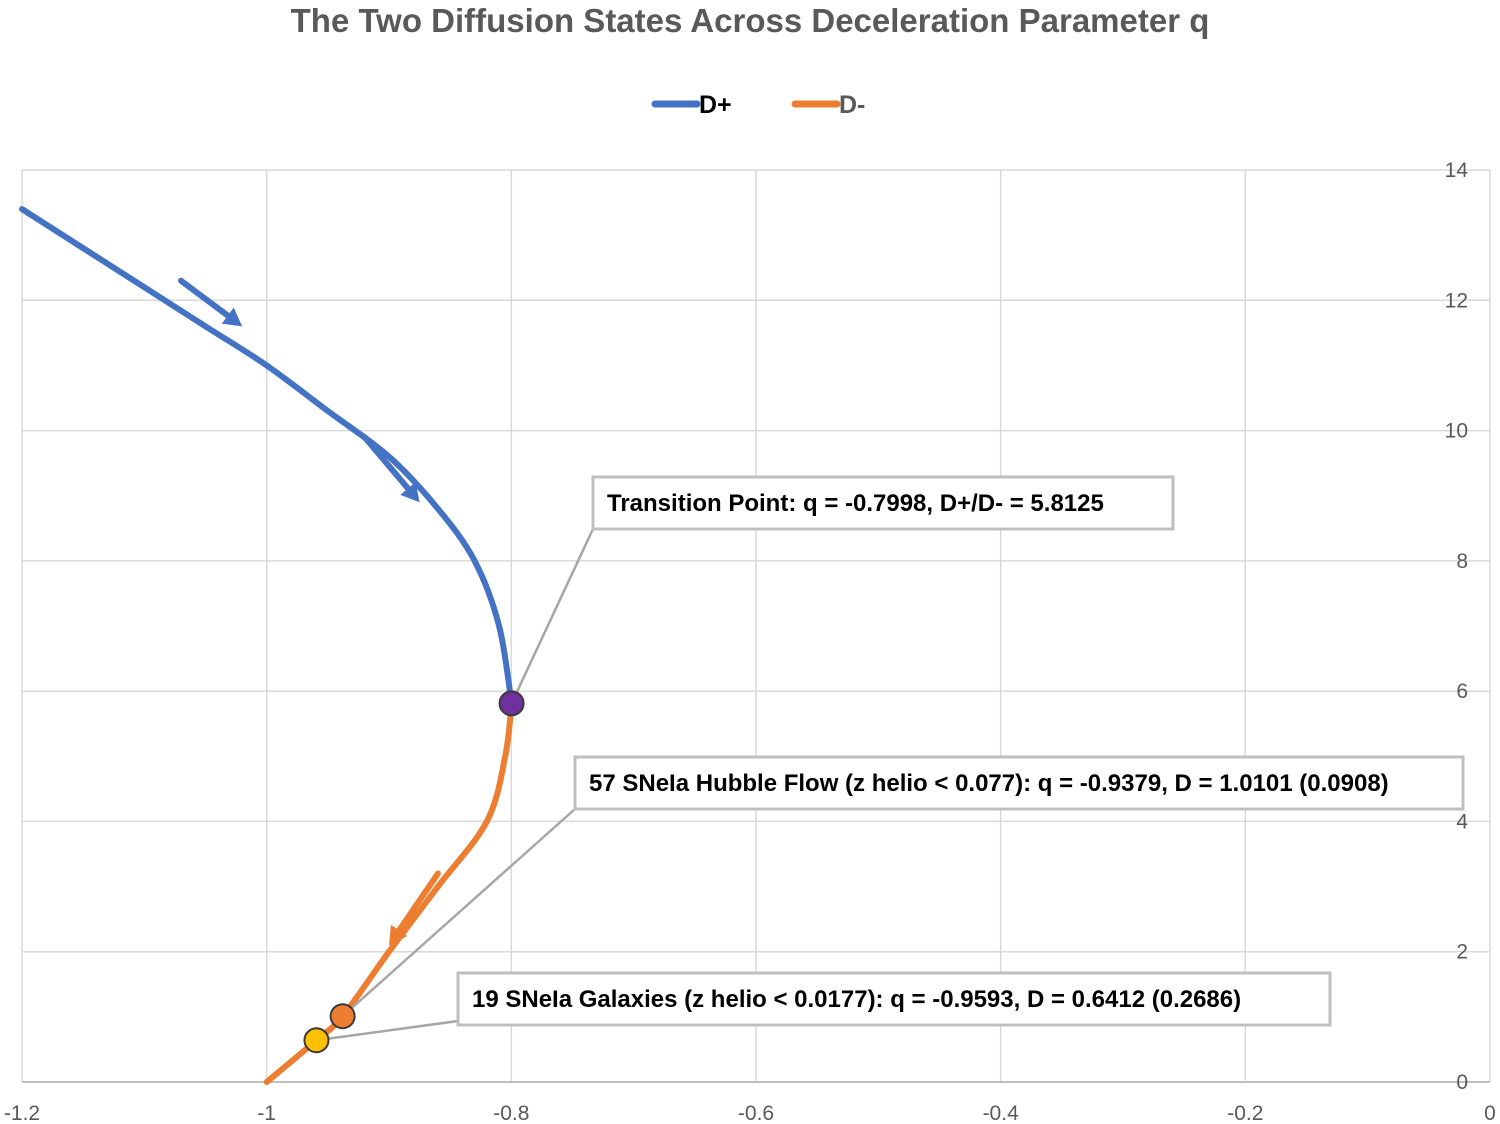 This screenshot has height=1124, width=1500. What do you see at coordinates (511, 1113) in the screenshot?
I see `x-tick-label: -0.8` at bounding box center [511, 1113].